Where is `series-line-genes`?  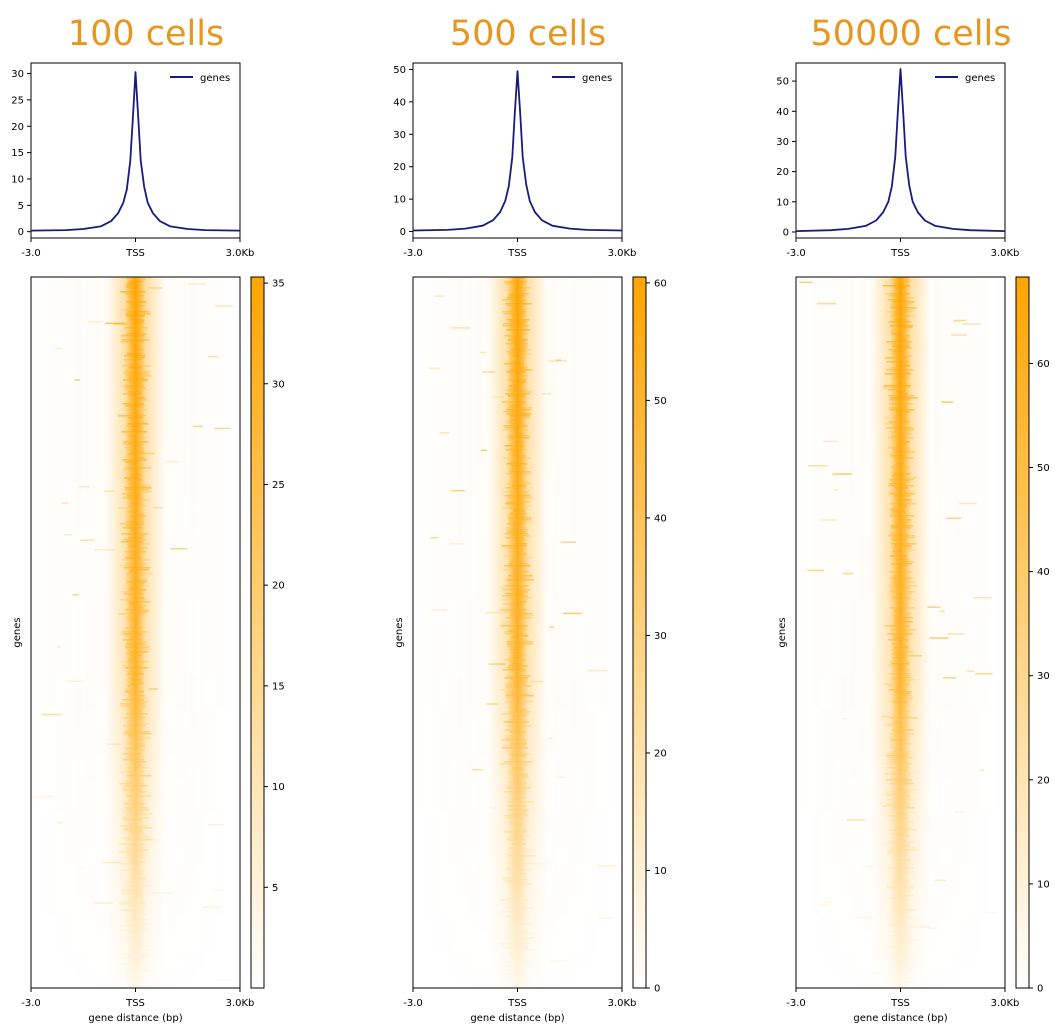 series-line-genes is located at coordinates (135, 151).